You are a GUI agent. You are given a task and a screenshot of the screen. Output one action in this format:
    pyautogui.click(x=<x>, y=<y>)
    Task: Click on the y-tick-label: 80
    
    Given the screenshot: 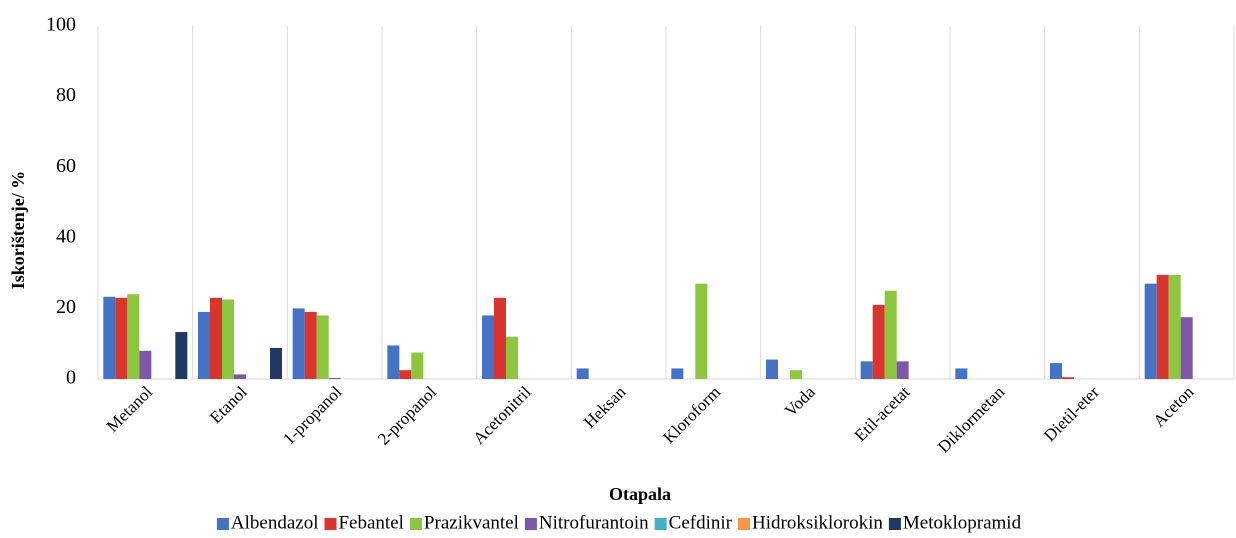 What is the action you would take?
    pyautogui.click(x=66, y=95)
    